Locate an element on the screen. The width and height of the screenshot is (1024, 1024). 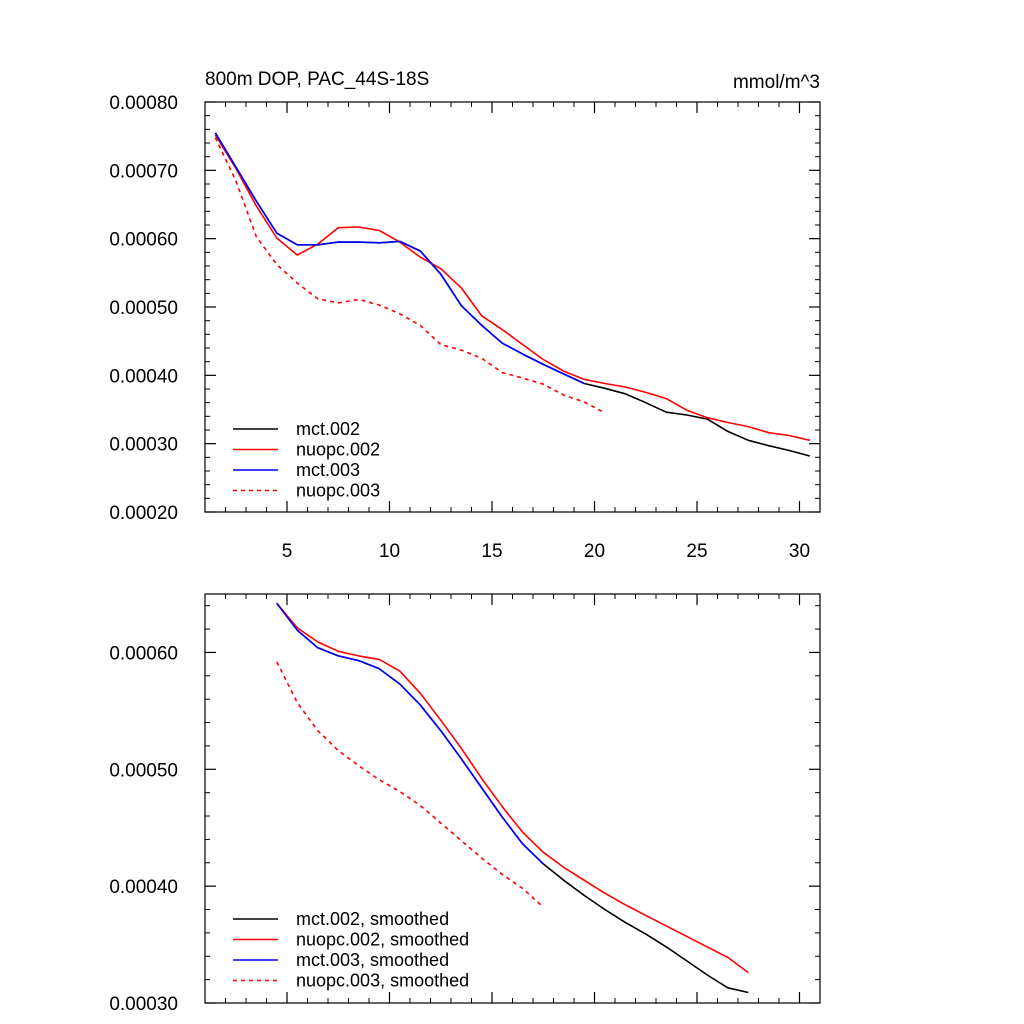
series-line-mct-003-smoothed is located at coordinates (410, 733).